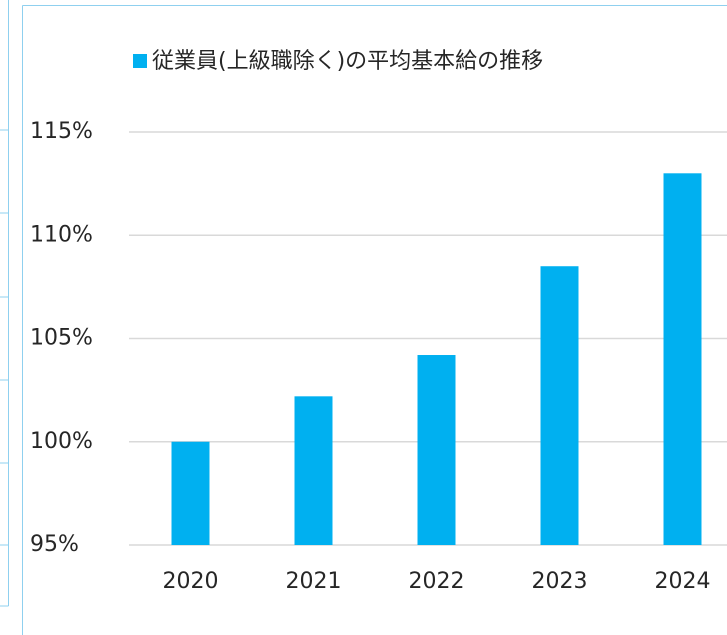 This screenshot has width=727, height=635. Describe the element at coordinates (437, 581) in the screenshot. I see `x-tick-label: 2022` at that location.